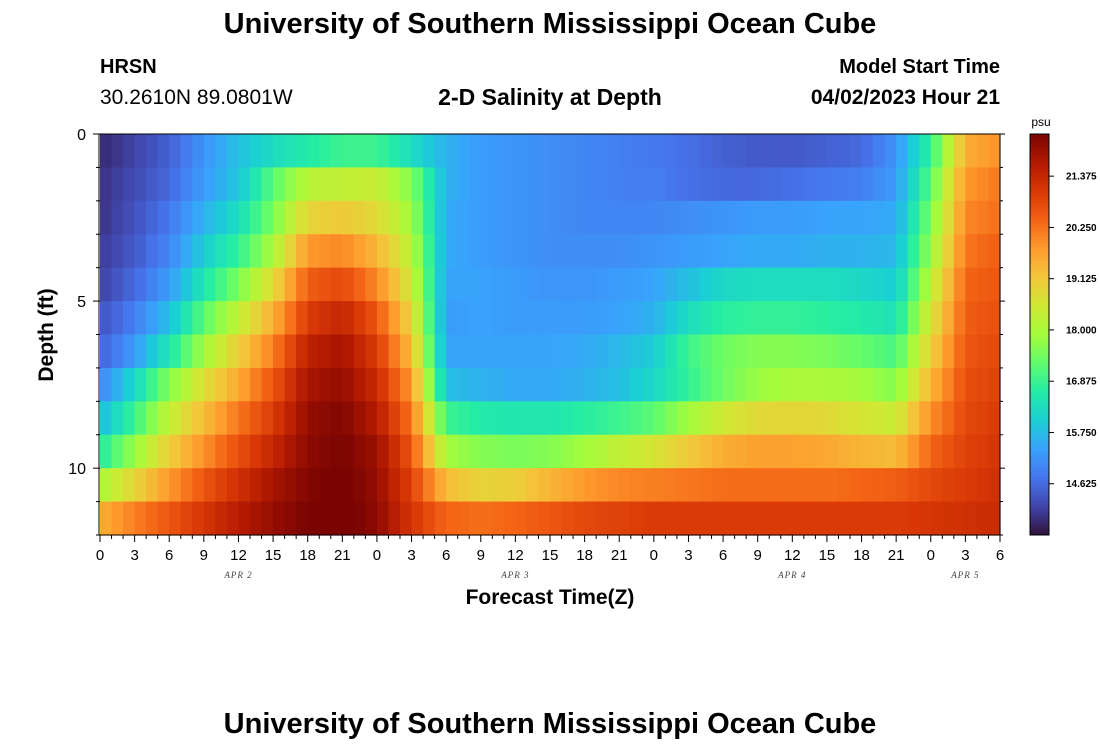 The width and height of the screenshot is (1100, 750). Describe the element at coordinates (46, 334) in the screenshot. I see `y-axis-label: Depth (ft)` at that location.